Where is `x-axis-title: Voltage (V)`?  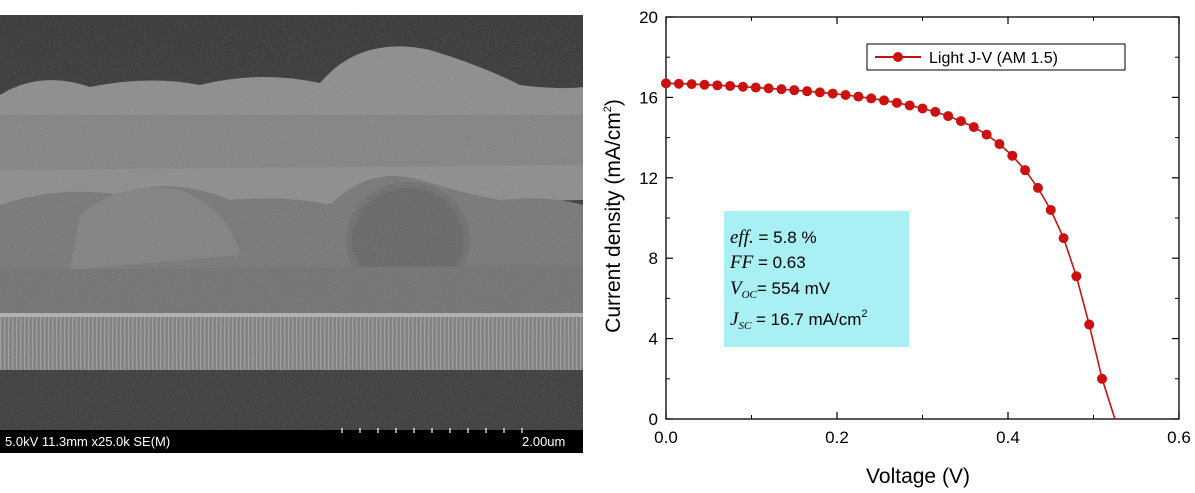
x-axis-title: Voltage (V) is located at coordinates (918, 476).